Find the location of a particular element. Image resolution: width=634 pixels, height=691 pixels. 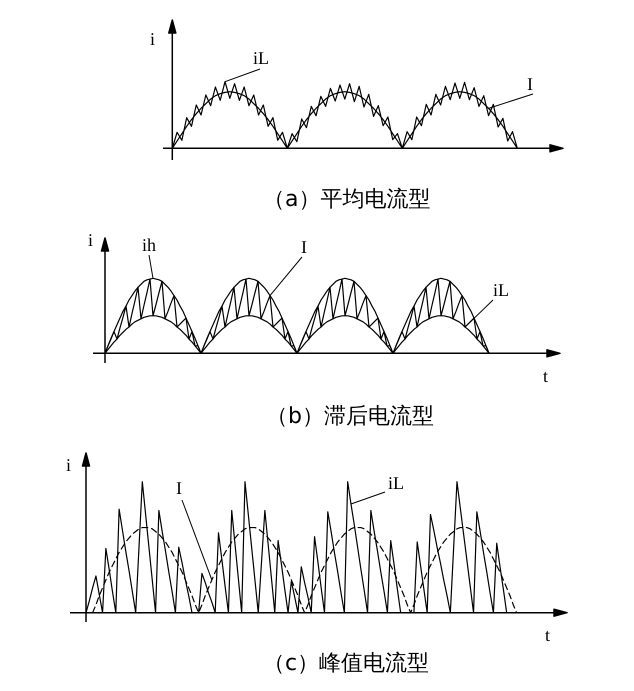

chart-title: （a）平均电流型 is located at coordinates (346, 199).